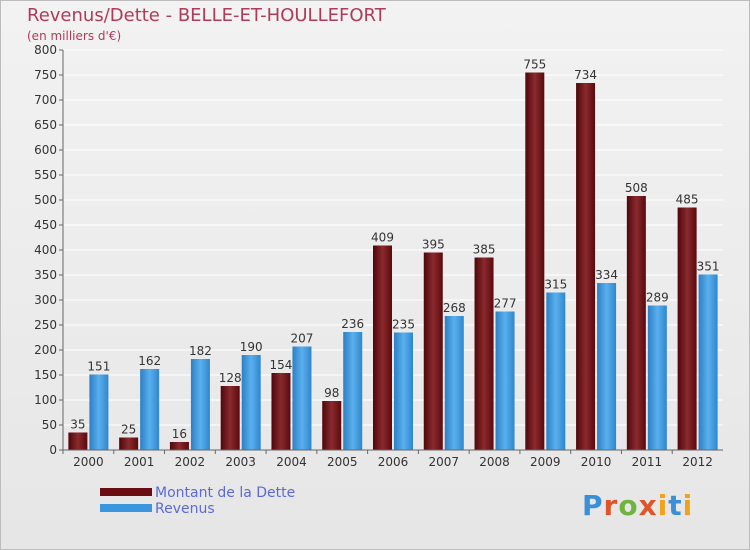 The height and width of the screenshot is (550, 750). I want to click on x-tick-label: 2009, so click(545, 462).